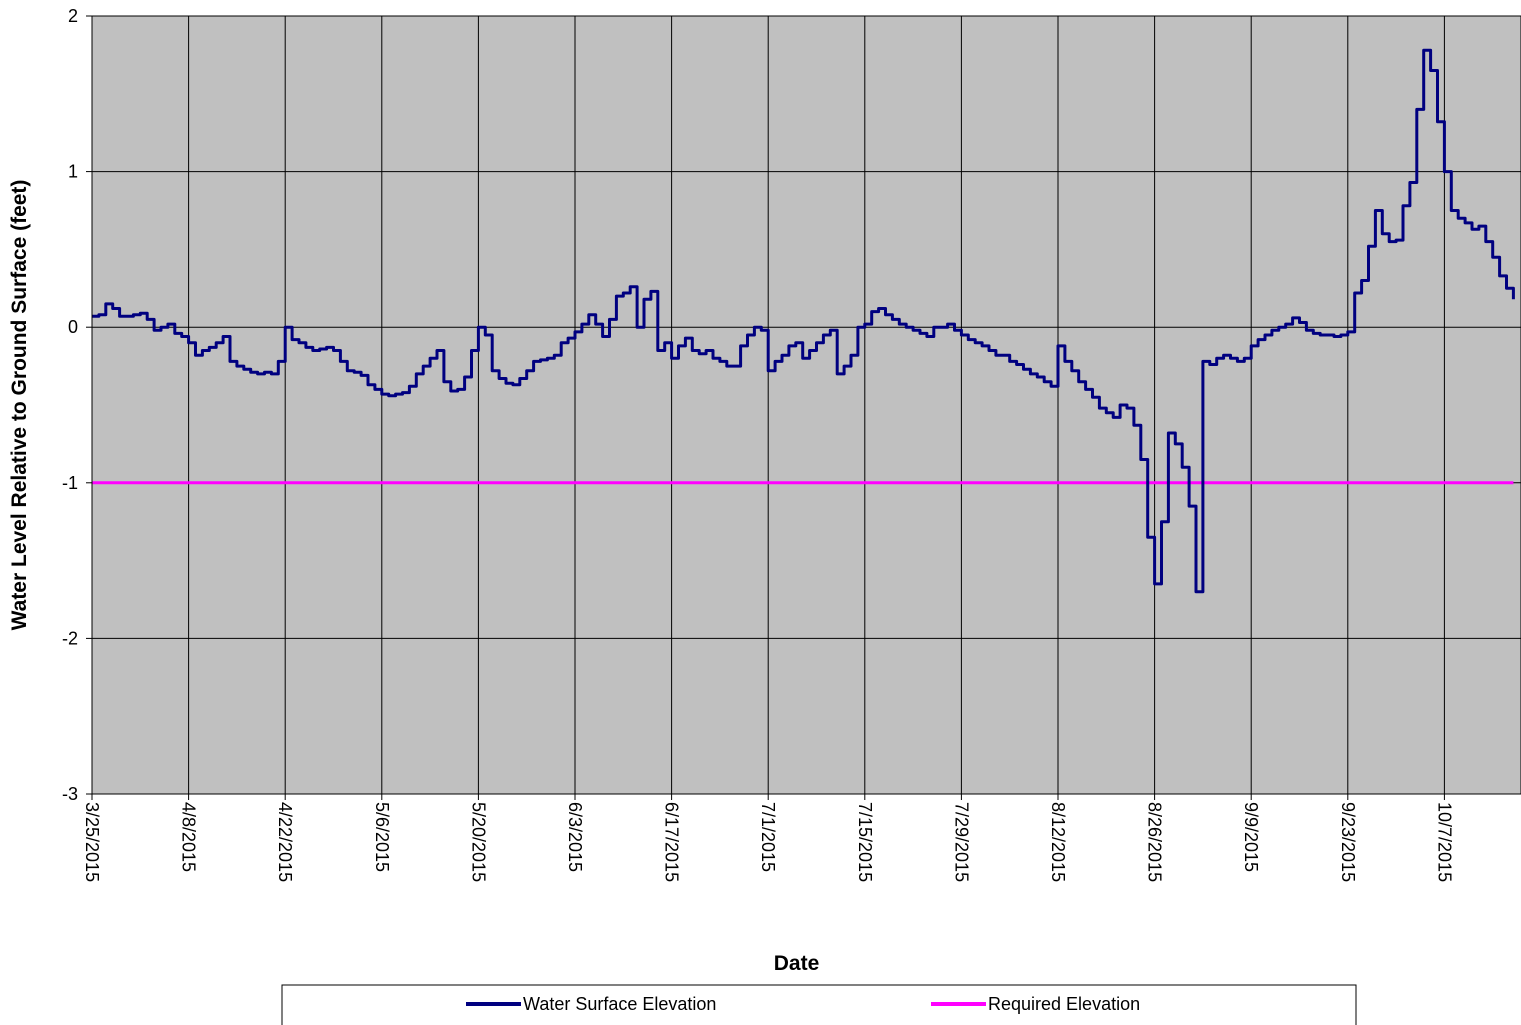  Describe the element at coordinates (1444, 842) in the screenshot. I see `x-tick-label: 10/7/2015` at that location.